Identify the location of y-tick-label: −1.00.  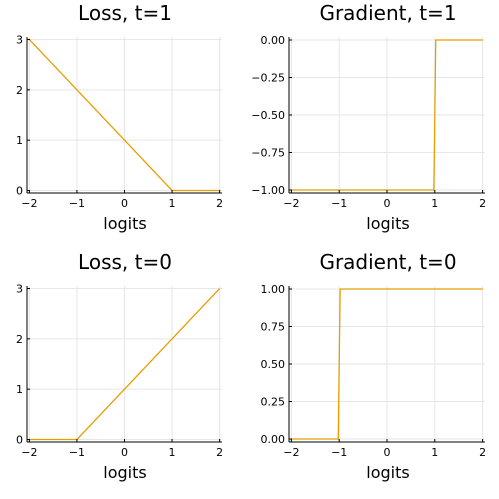
(268, 190).